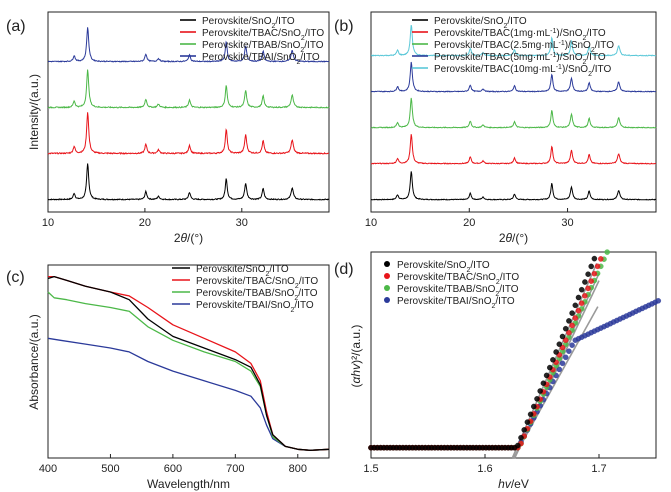 The height and width of the screenshot is (492, 671). What do you see at coordinates (16, 26) in the screenshot?
I see `panel-label: (a)` at bounding box center [16, 26].